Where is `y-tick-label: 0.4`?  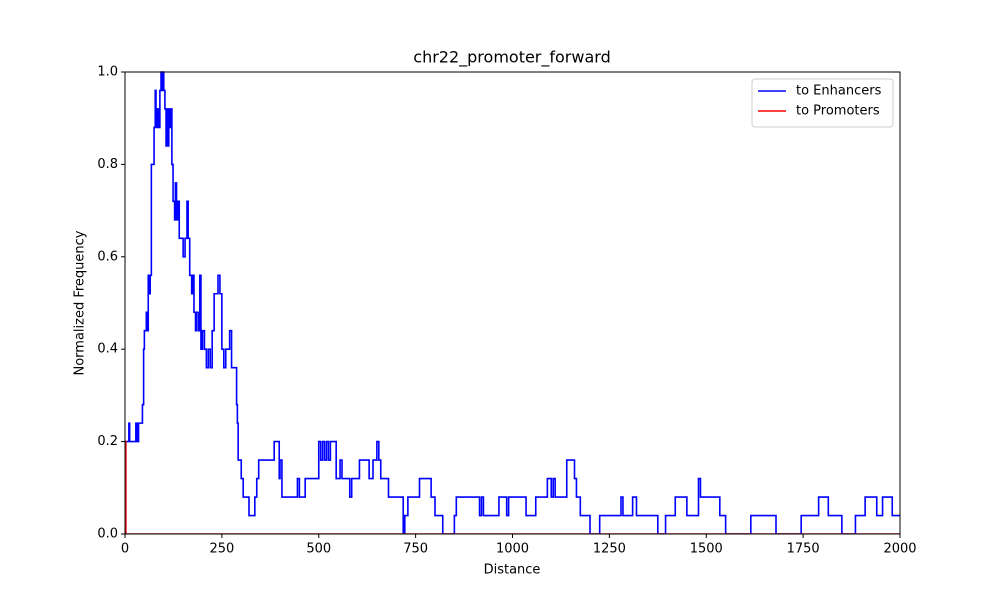 y-tick-label: 0.4 is located at coordinates (107, 349).